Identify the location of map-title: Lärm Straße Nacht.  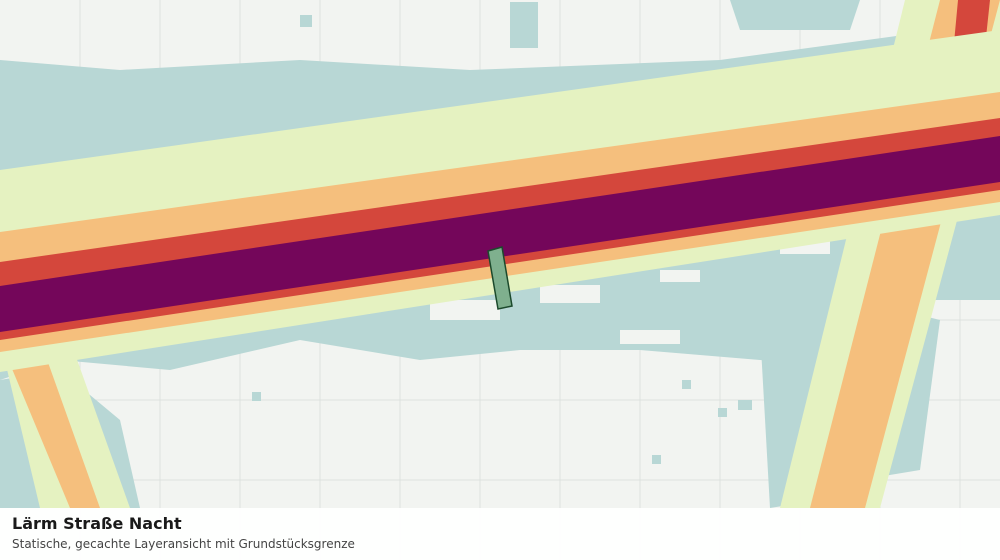
(97, 523).